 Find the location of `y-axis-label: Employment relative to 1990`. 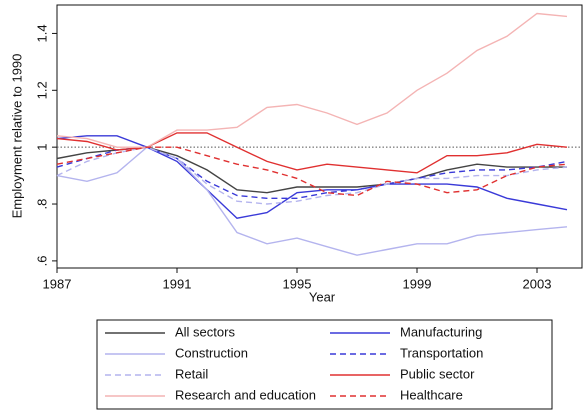

y-axis-label: Employment relative to 1990 is located at coordinates (16, 136).